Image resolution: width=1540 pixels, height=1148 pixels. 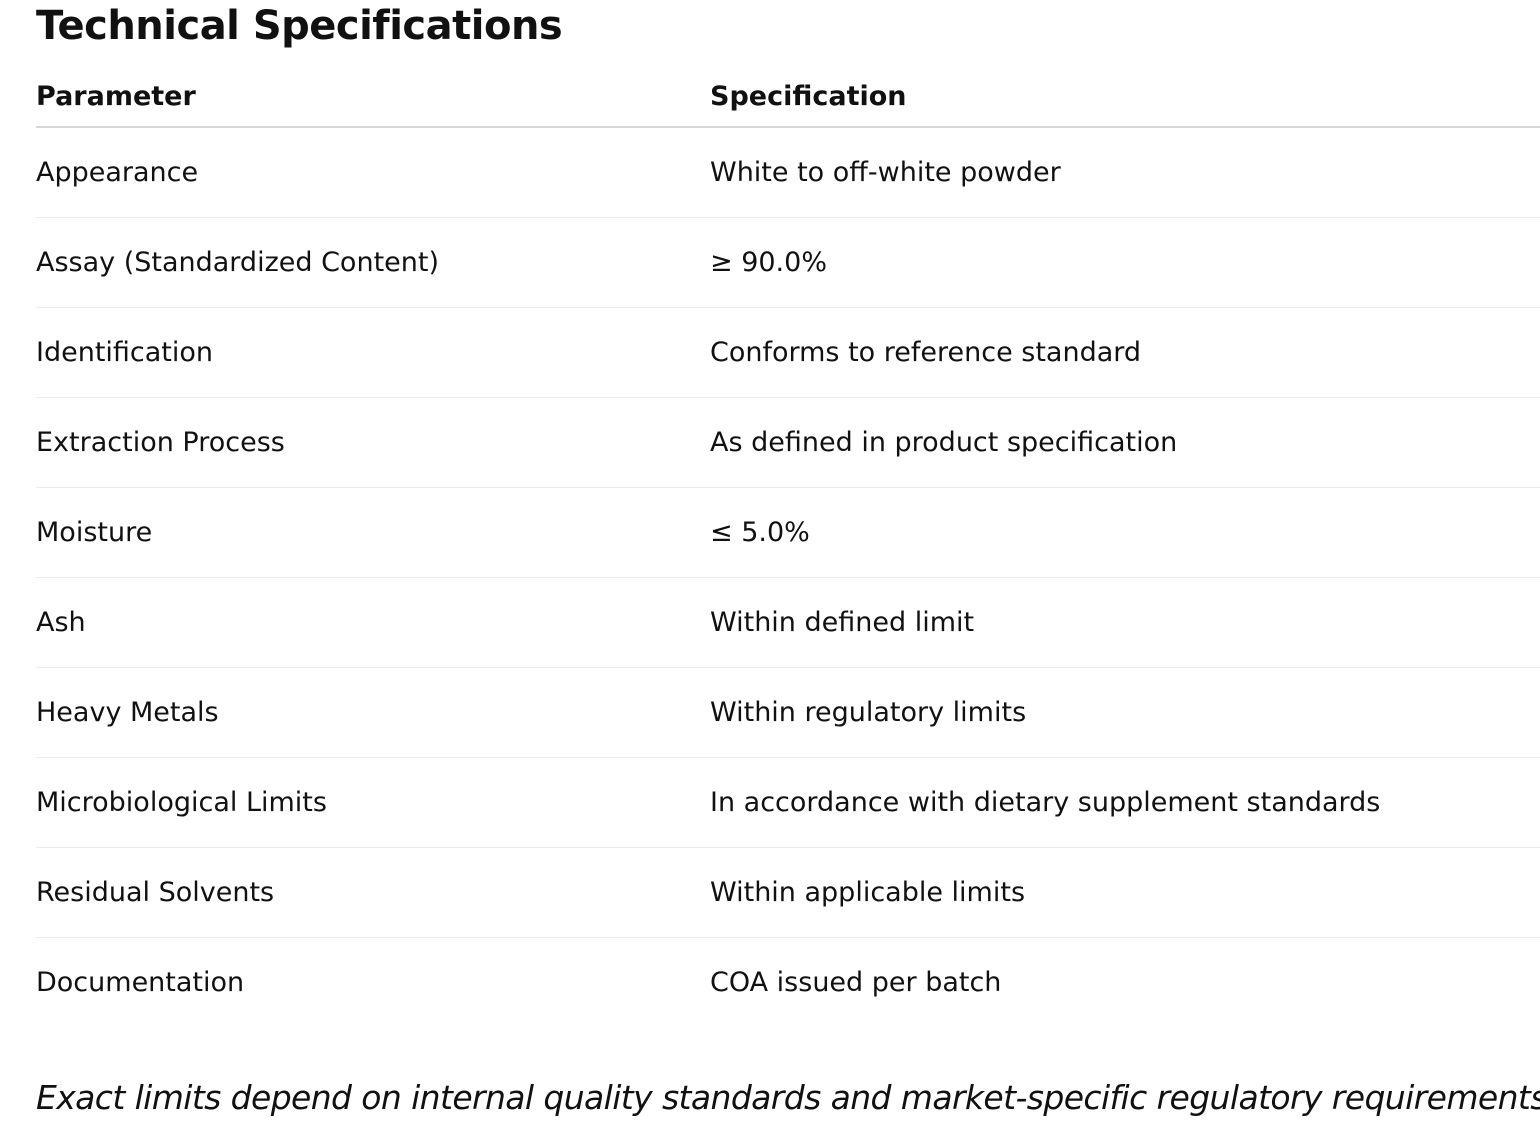 What do you see at coordinates (1125, 532) in the screenshot?
I see `specification-cell: ≤ 5.0%` at bounding box center [1125, 532].